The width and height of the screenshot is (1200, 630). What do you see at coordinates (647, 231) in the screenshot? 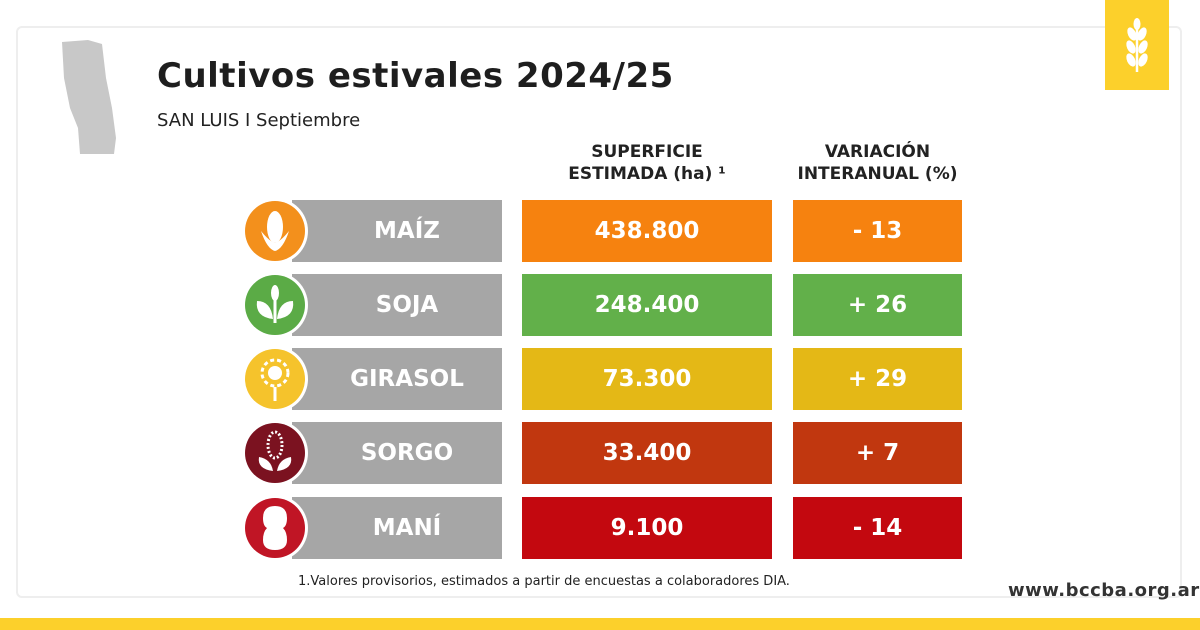
I see `area-cell: 438.800` at bounding box center [647, 231].